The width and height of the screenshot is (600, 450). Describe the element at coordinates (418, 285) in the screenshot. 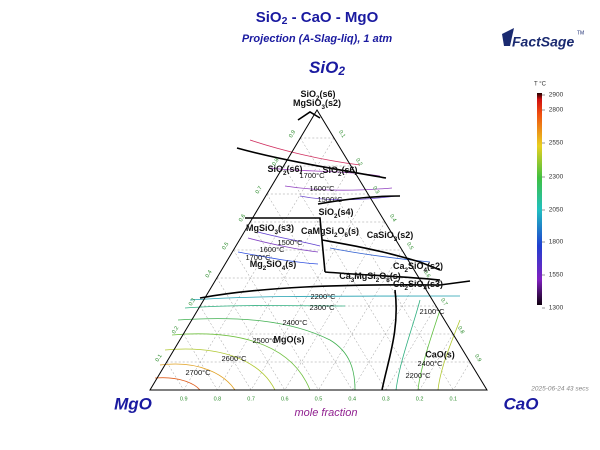

I see `phase-label: Ca2SiO4(s3)` at that location.